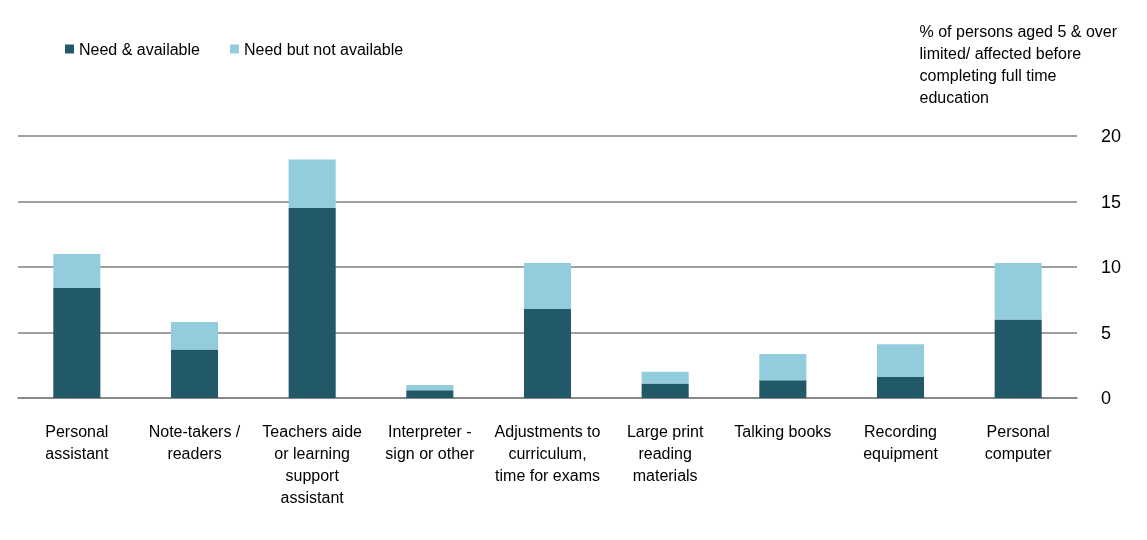 This screenshot has width=1147, height=540. I want to click on x-tick-label: Recording equipment, so click(901, 442).